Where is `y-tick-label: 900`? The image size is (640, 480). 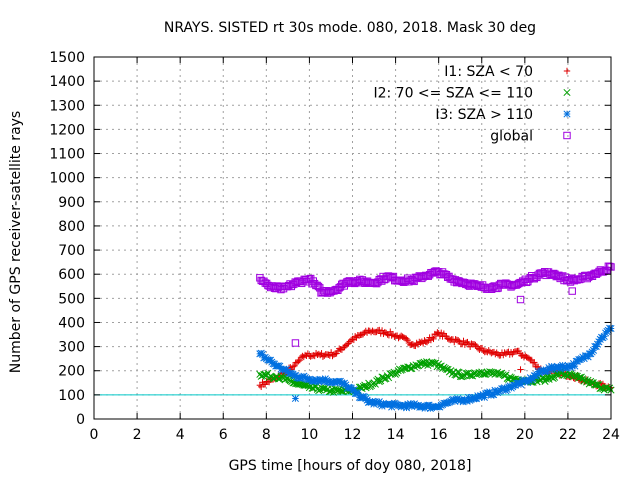 y-tick-label: 900 is located at coordinates (71, 203).